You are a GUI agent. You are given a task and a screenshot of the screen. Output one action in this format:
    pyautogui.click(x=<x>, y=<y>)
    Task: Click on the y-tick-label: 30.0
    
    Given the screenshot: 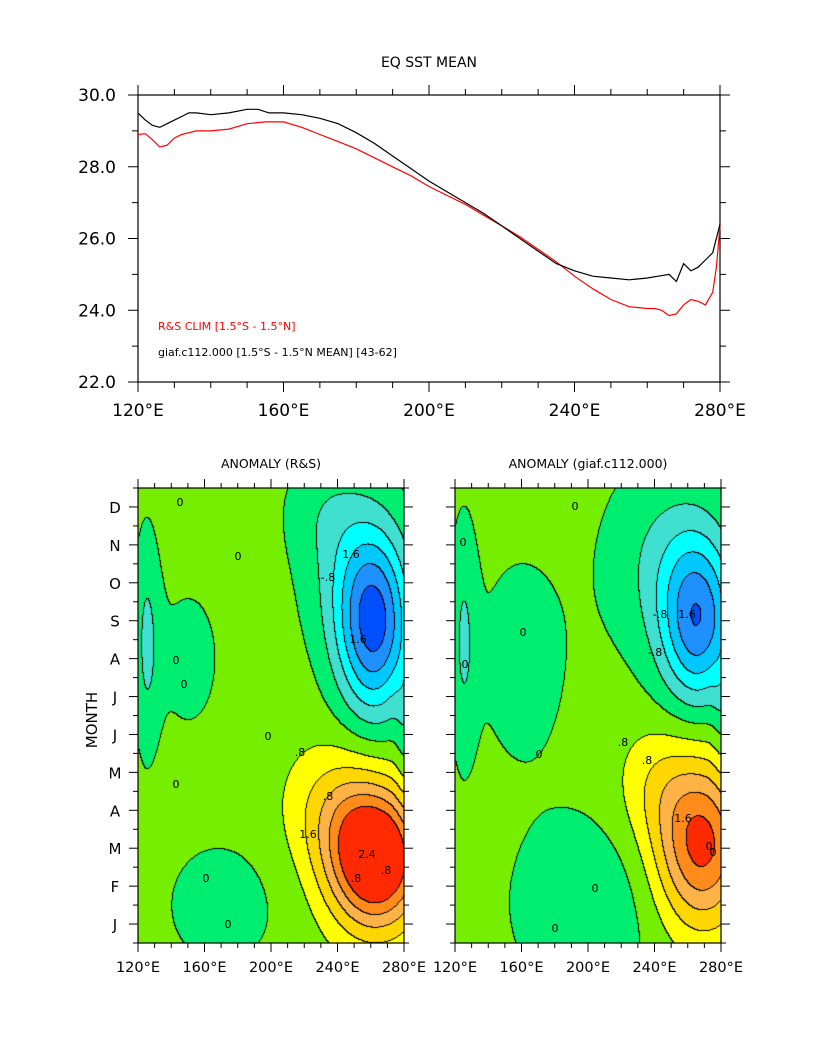 What is the action you would take?
    pyautogui.click(x=97, y=96)
    